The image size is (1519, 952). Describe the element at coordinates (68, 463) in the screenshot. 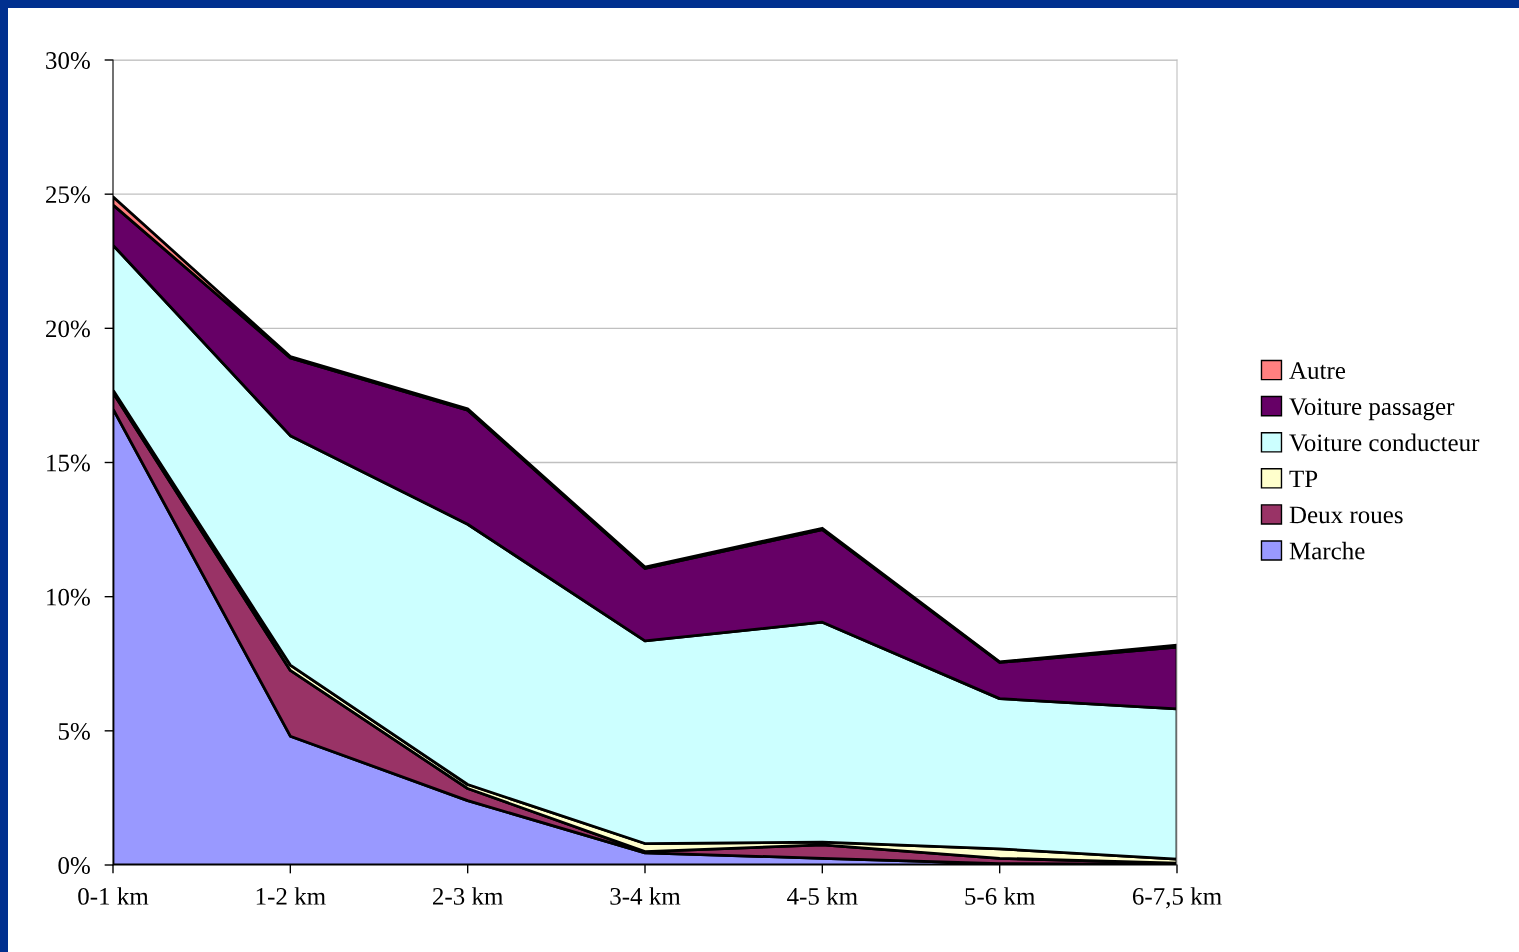

I see `y-tick-label: 15%` at that location.